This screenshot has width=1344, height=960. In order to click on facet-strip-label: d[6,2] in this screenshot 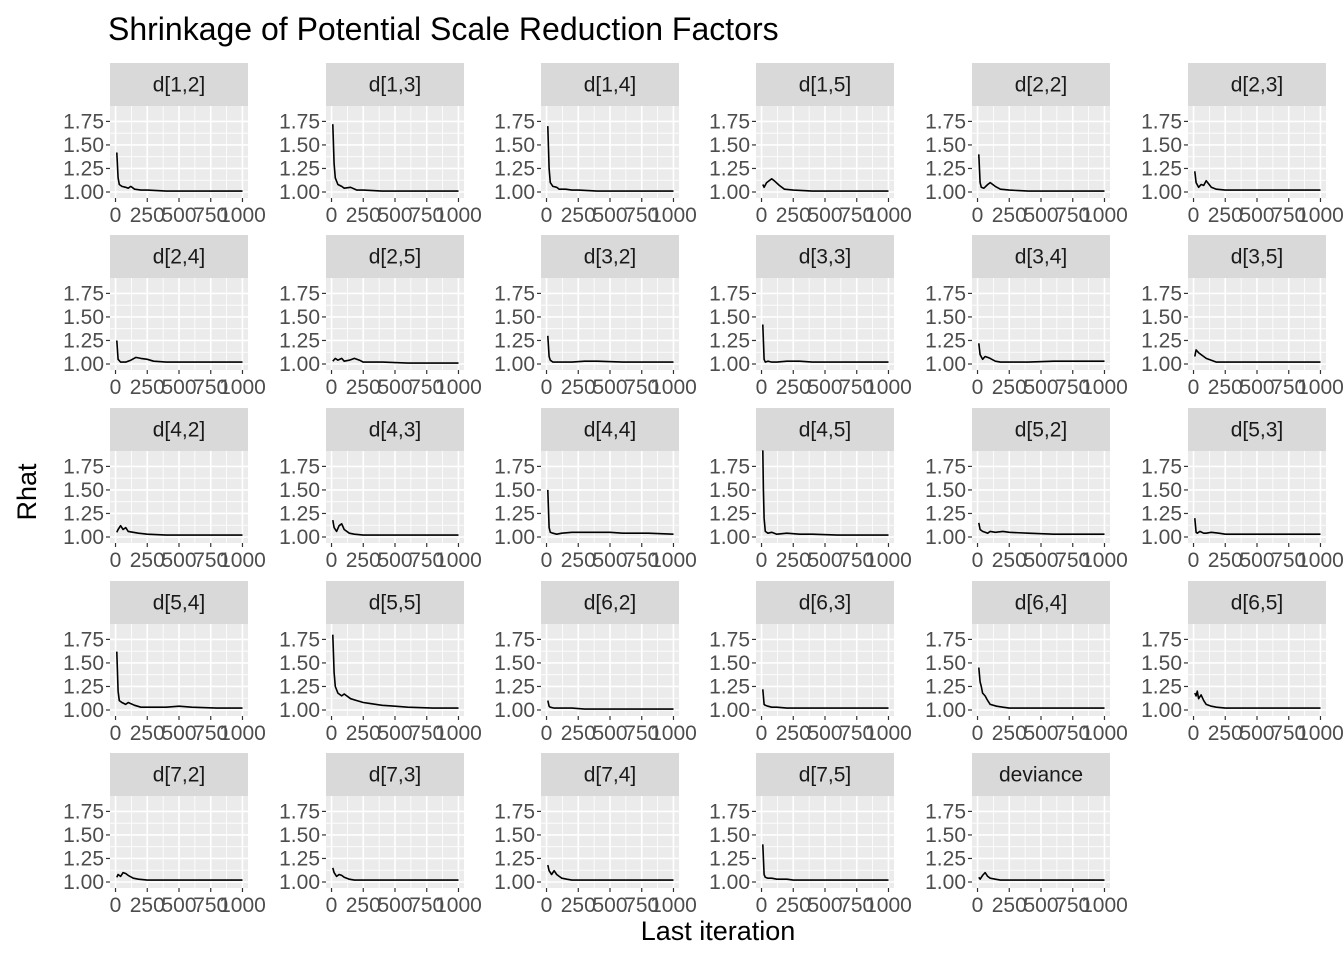, I will do `click(610, 603)`.